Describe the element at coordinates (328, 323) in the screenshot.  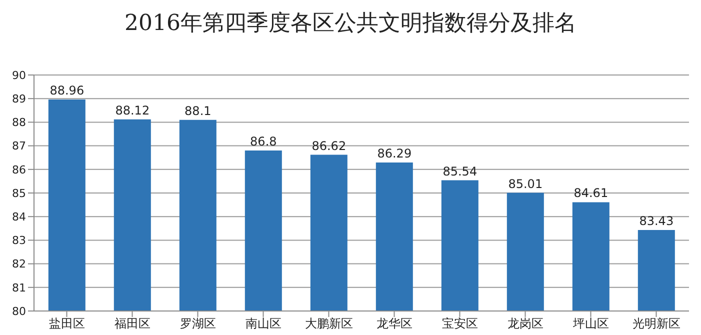
I see `x-tick-label: 大鹏新区` at that location.